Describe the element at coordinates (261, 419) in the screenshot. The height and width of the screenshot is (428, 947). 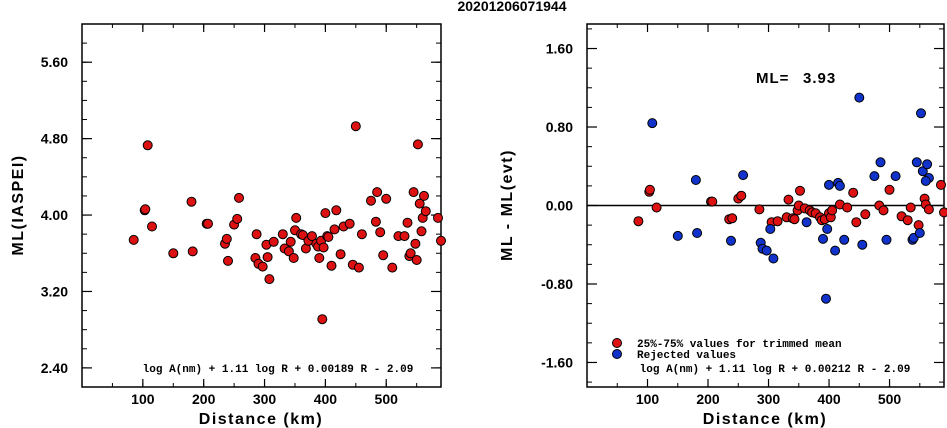
I see `left-x-axis-label: Distance (km)` at that location.